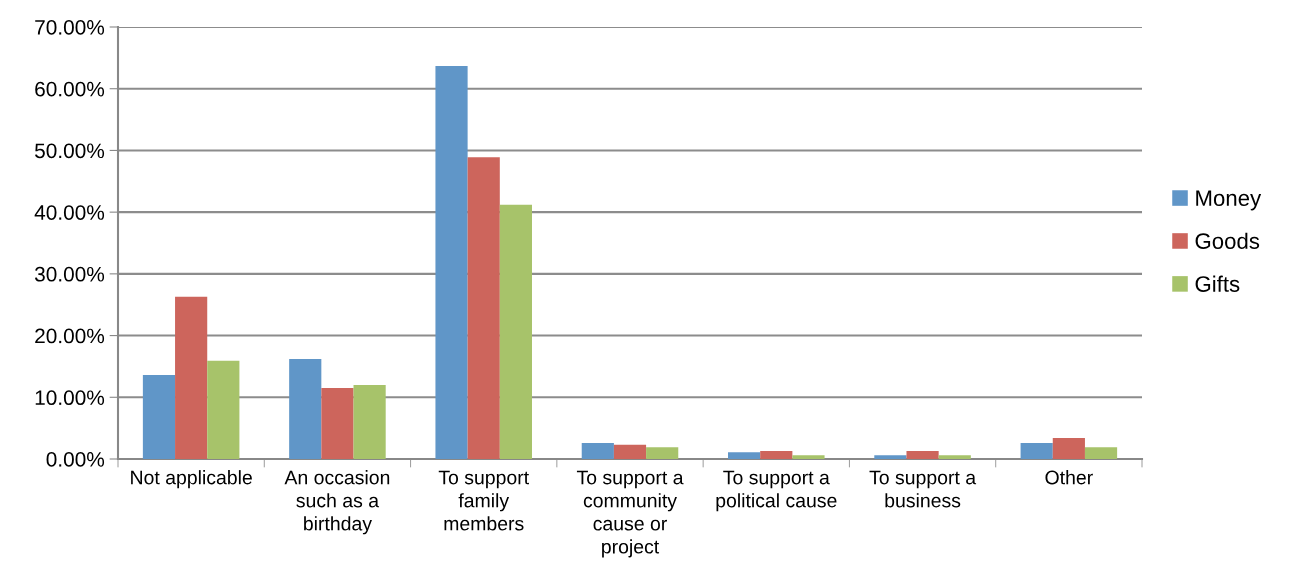 This screenshot has width=1293, height=586. I want to click on y-tick-label: 20.00%, so click(70, 336).